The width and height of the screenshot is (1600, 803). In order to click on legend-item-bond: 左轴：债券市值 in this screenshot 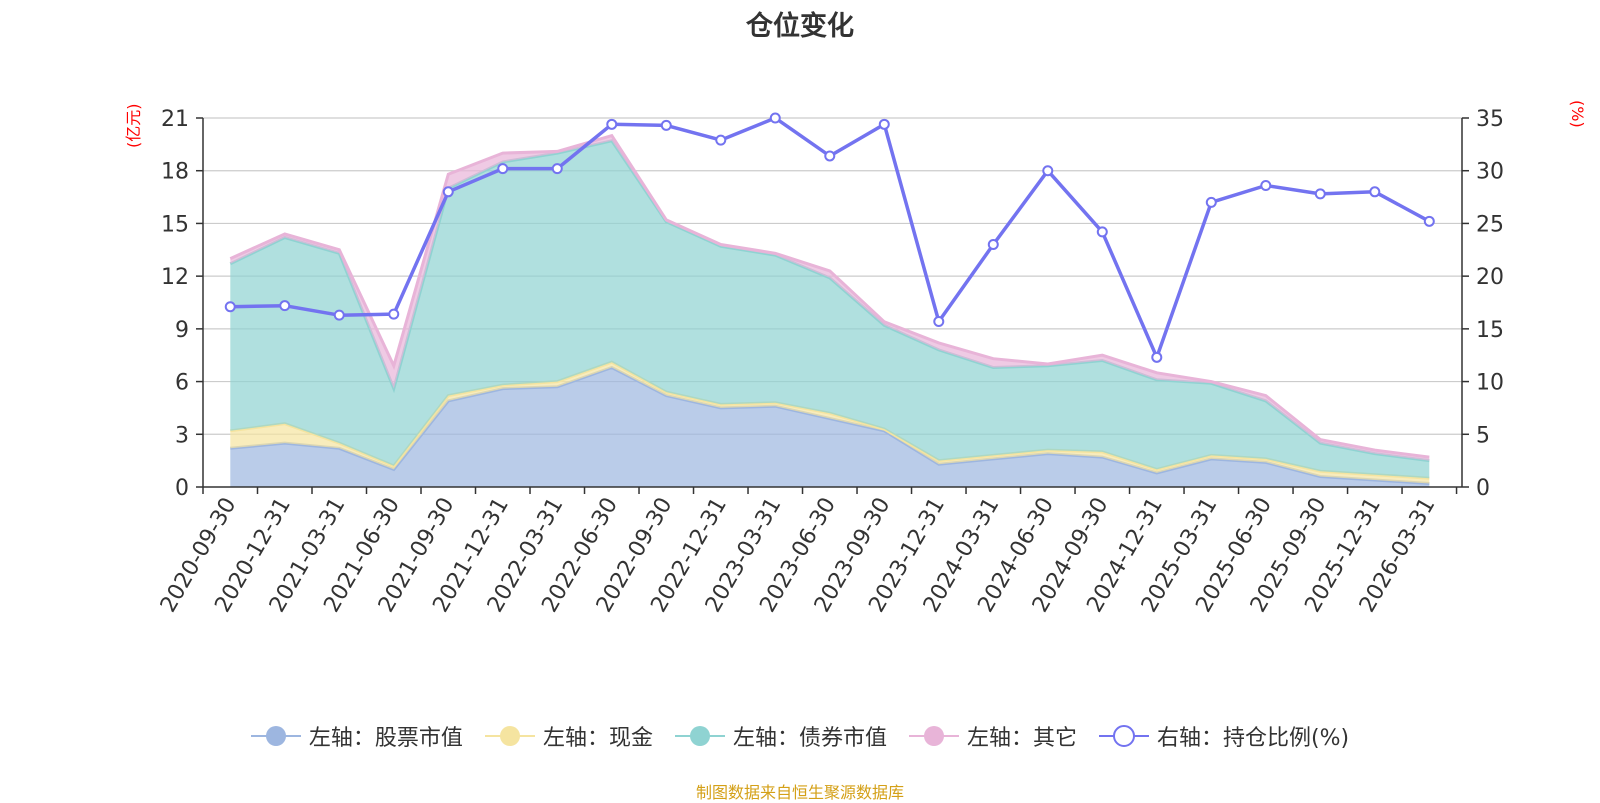, I will do `click(780, 736)`.